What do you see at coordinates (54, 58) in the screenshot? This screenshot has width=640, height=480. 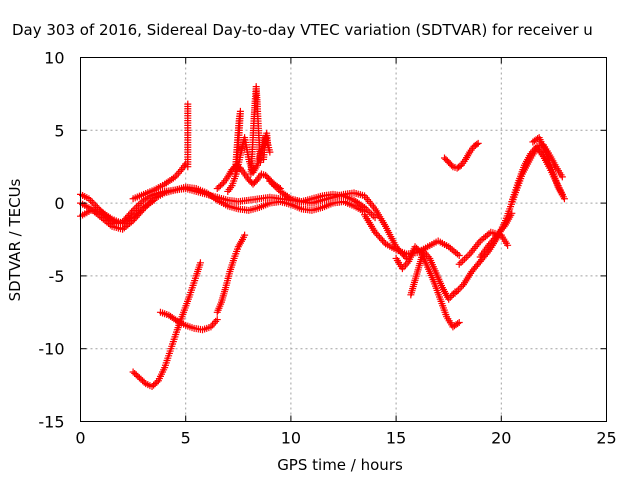 I see `y-tick-label: 10` at bounding box center [54, 58].